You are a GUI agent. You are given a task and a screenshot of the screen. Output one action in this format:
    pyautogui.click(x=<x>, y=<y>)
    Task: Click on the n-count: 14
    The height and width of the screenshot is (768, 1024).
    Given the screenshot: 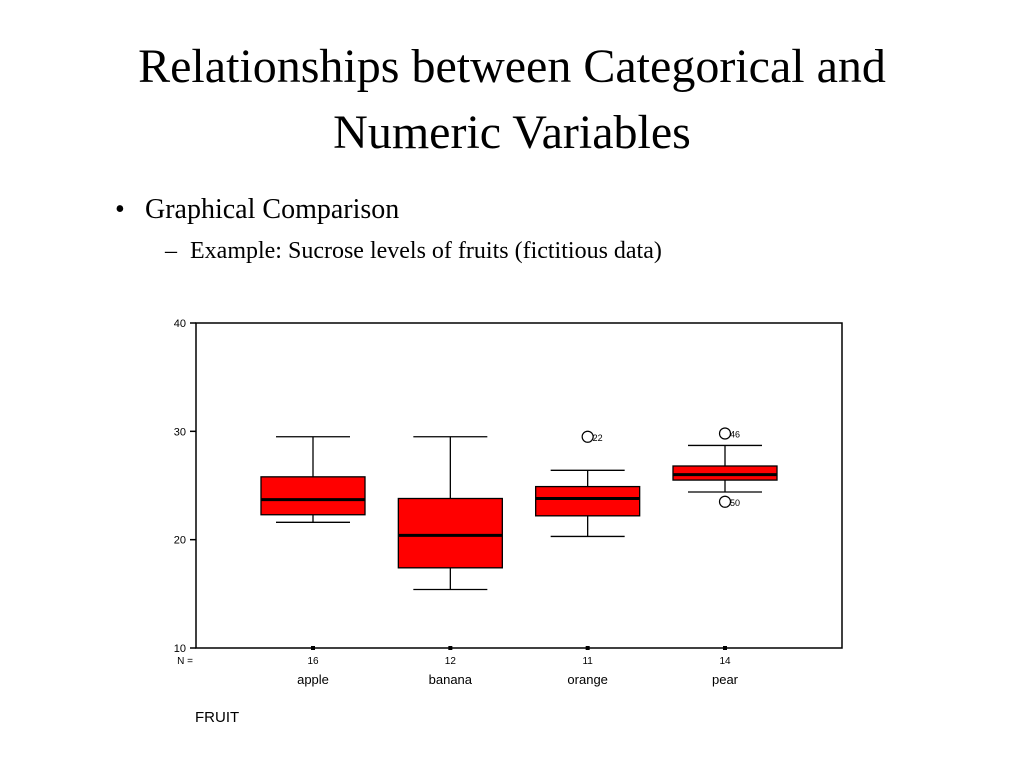 What is the action you would take?
    pyautogui.click(x=725, y=661)
    